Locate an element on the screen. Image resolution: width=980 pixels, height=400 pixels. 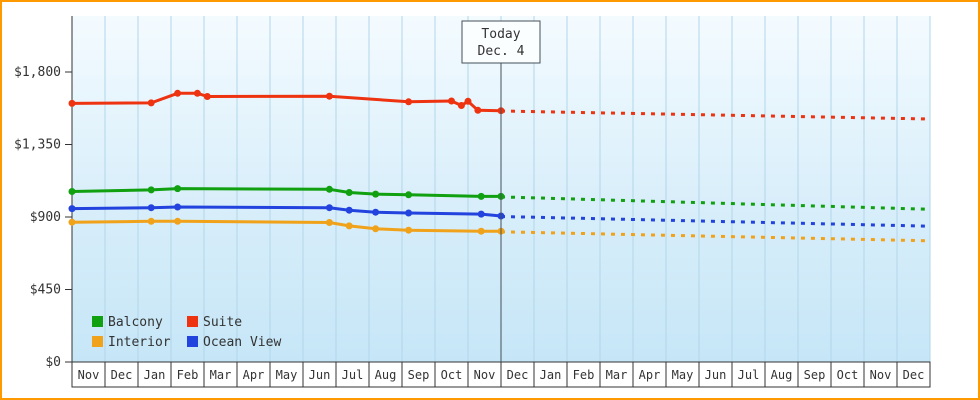
legend: Balcony Suite Interior Ocean View is located at coordinates (186, 332).